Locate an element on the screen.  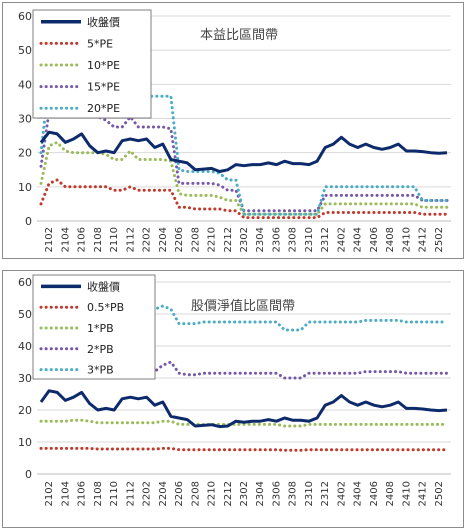
legend-label: 20*PE is located at coordinates (103, 108).